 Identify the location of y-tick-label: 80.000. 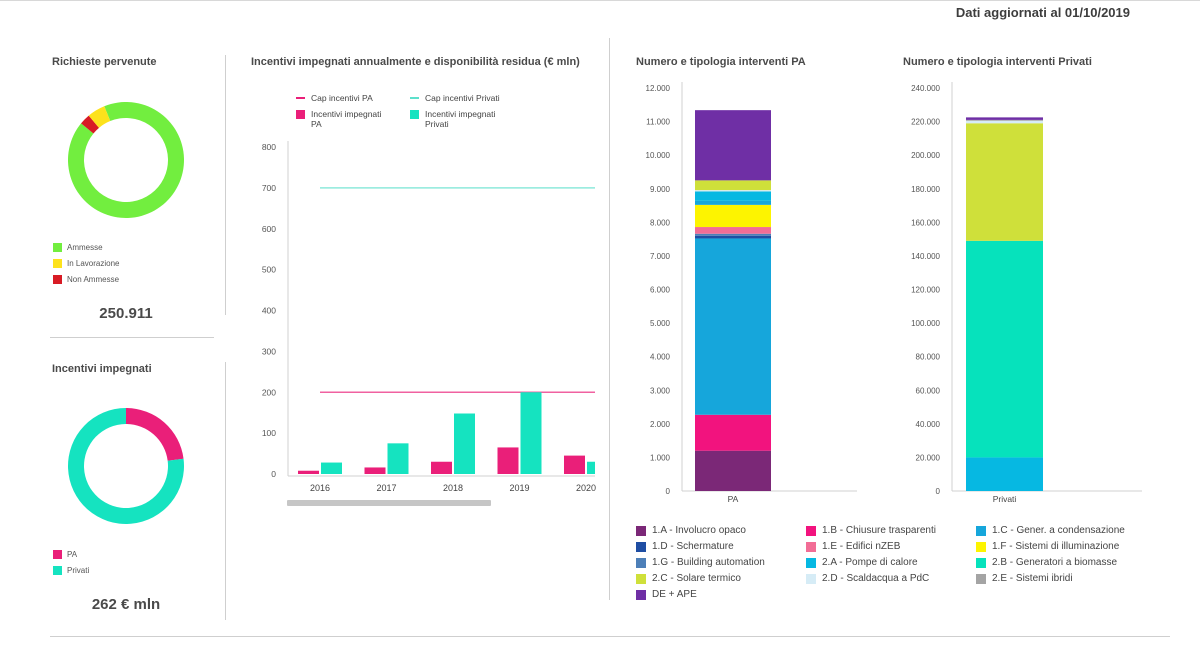
(928, 357).